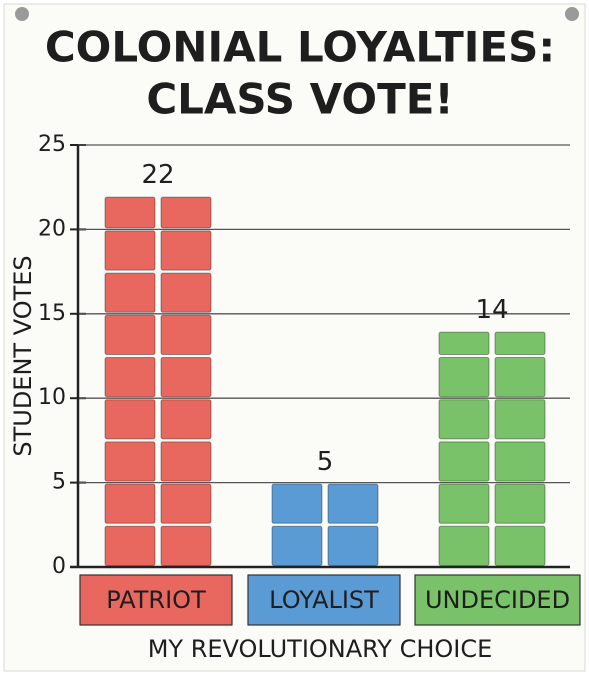 Image resolution: width=589 pixels, height=675 pixels. I want to click on value-label: 14, so click(491, 310).